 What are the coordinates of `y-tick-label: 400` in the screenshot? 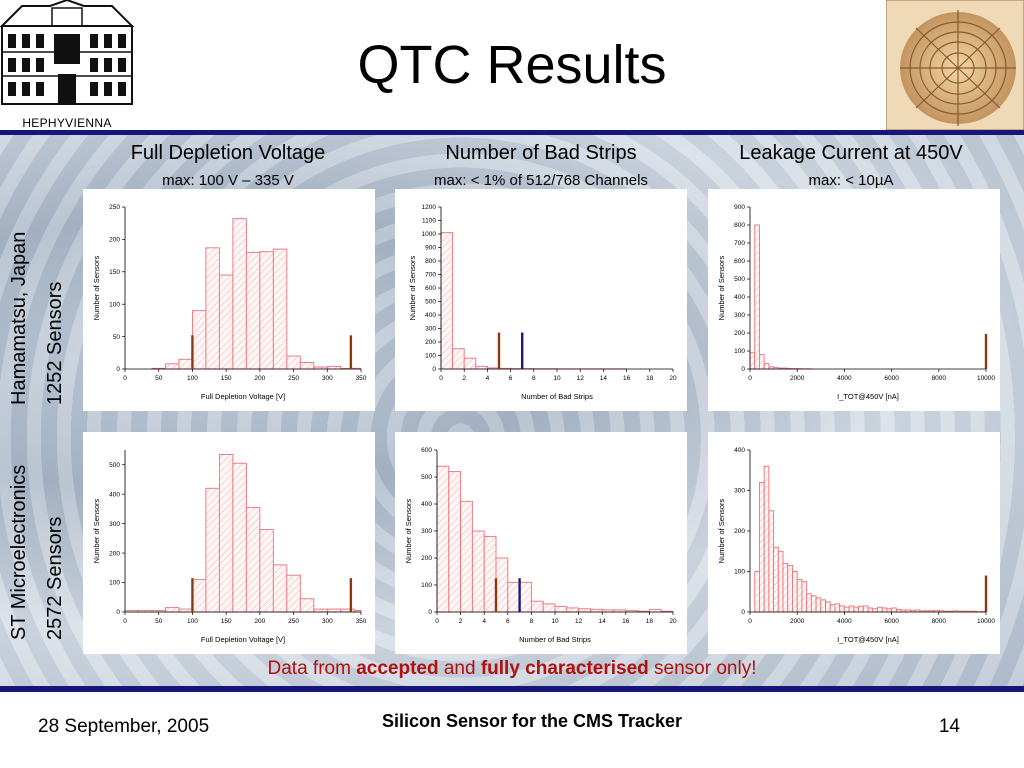 It's located at (739, 450).